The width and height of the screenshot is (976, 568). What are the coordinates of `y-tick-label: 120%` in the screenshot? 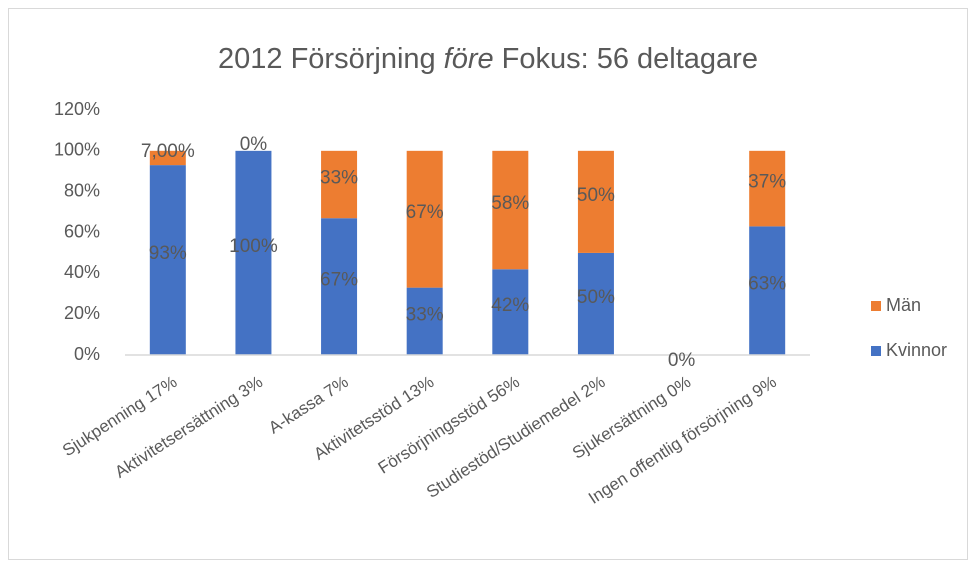 It's located at (77, 109).